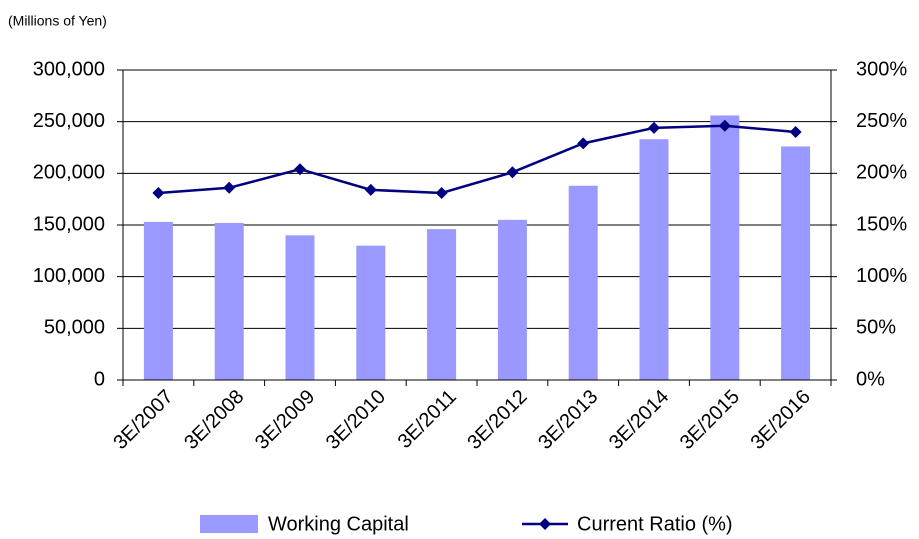 The height and width of the screenshot is (539, 919). Describe the element at coordinates (427, 419) in the screenshot. I see `x-tick-label: 3E/2011` at that location.